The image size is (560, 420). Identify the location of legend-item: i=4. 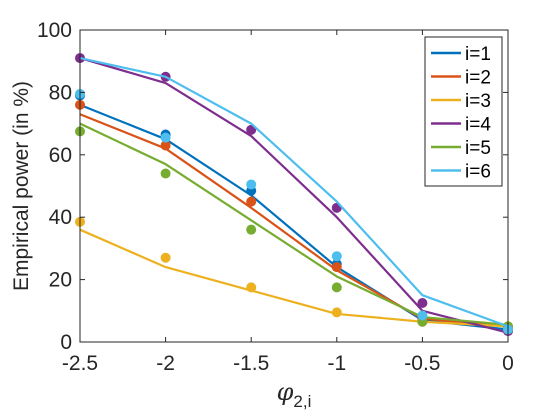
(461, 125).